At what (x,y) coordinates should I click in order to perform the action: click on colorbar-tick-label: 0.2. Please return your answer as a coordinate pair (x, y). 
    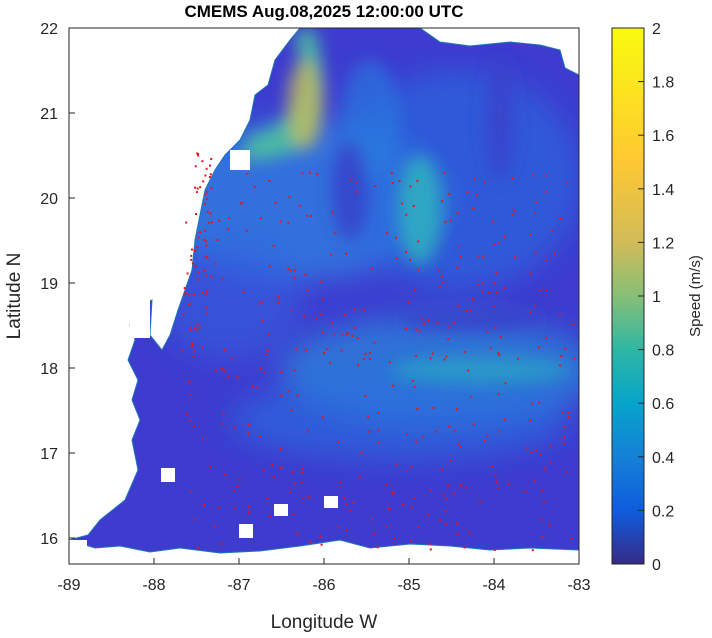
    Looking at the image, I should click on (663, 511).